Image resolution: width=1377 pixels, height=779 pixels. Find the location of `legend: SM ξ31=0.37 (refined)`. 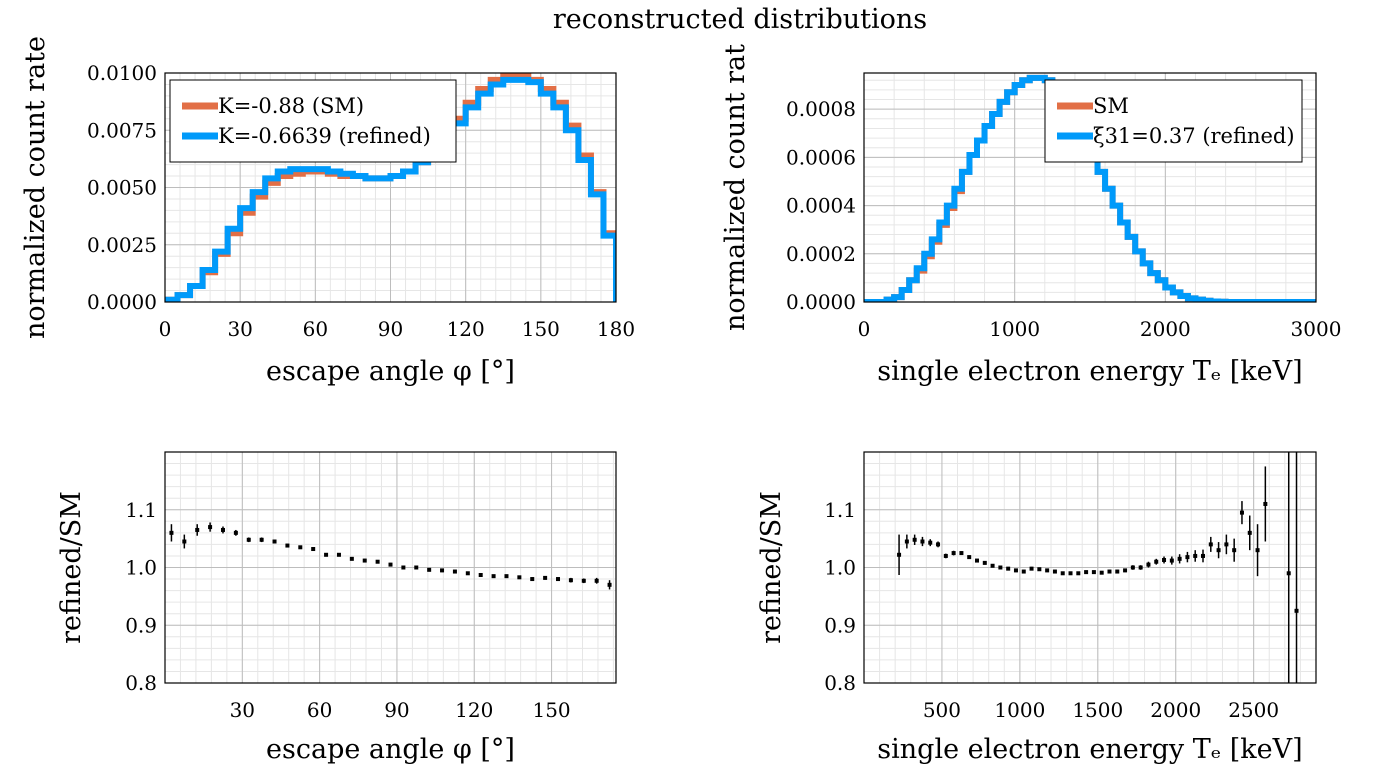

legend: SM ξ31=0.37 (refined) is located at coordinates (1173, 121).